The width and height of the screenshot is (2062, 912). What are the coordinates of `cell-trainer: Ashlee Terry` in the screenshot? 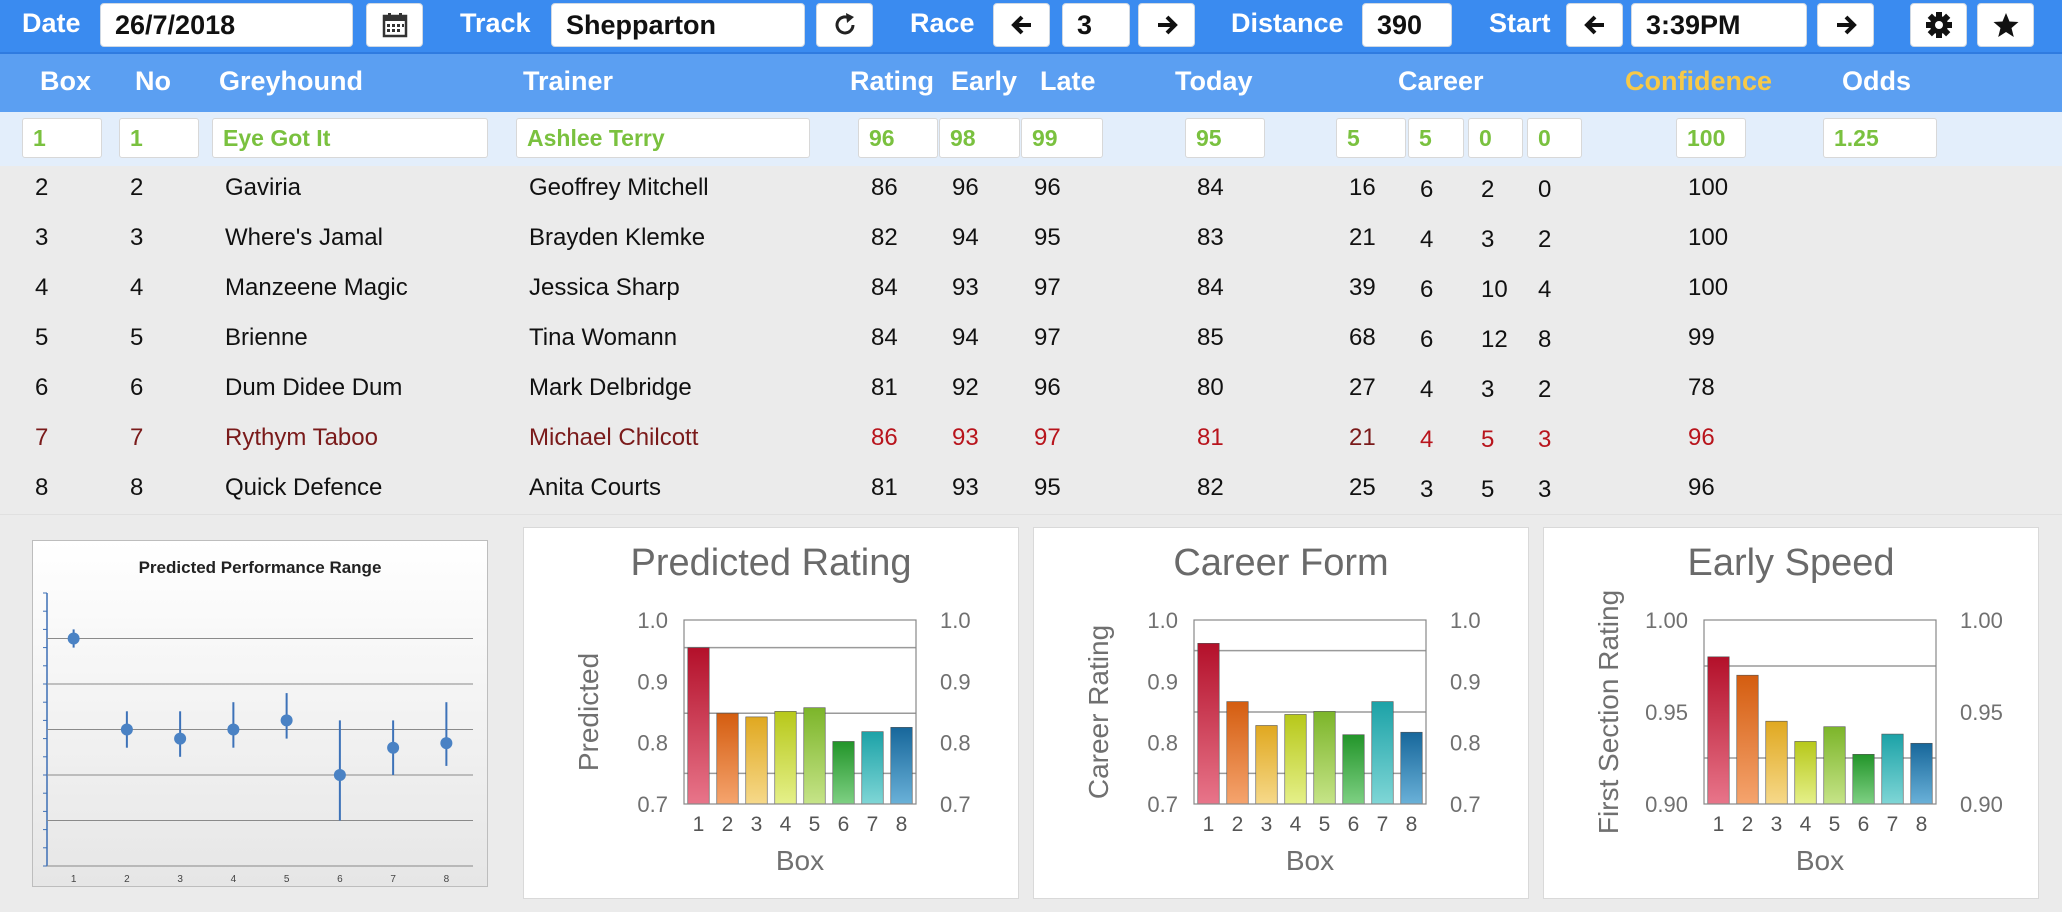 It's located at (663, 138).